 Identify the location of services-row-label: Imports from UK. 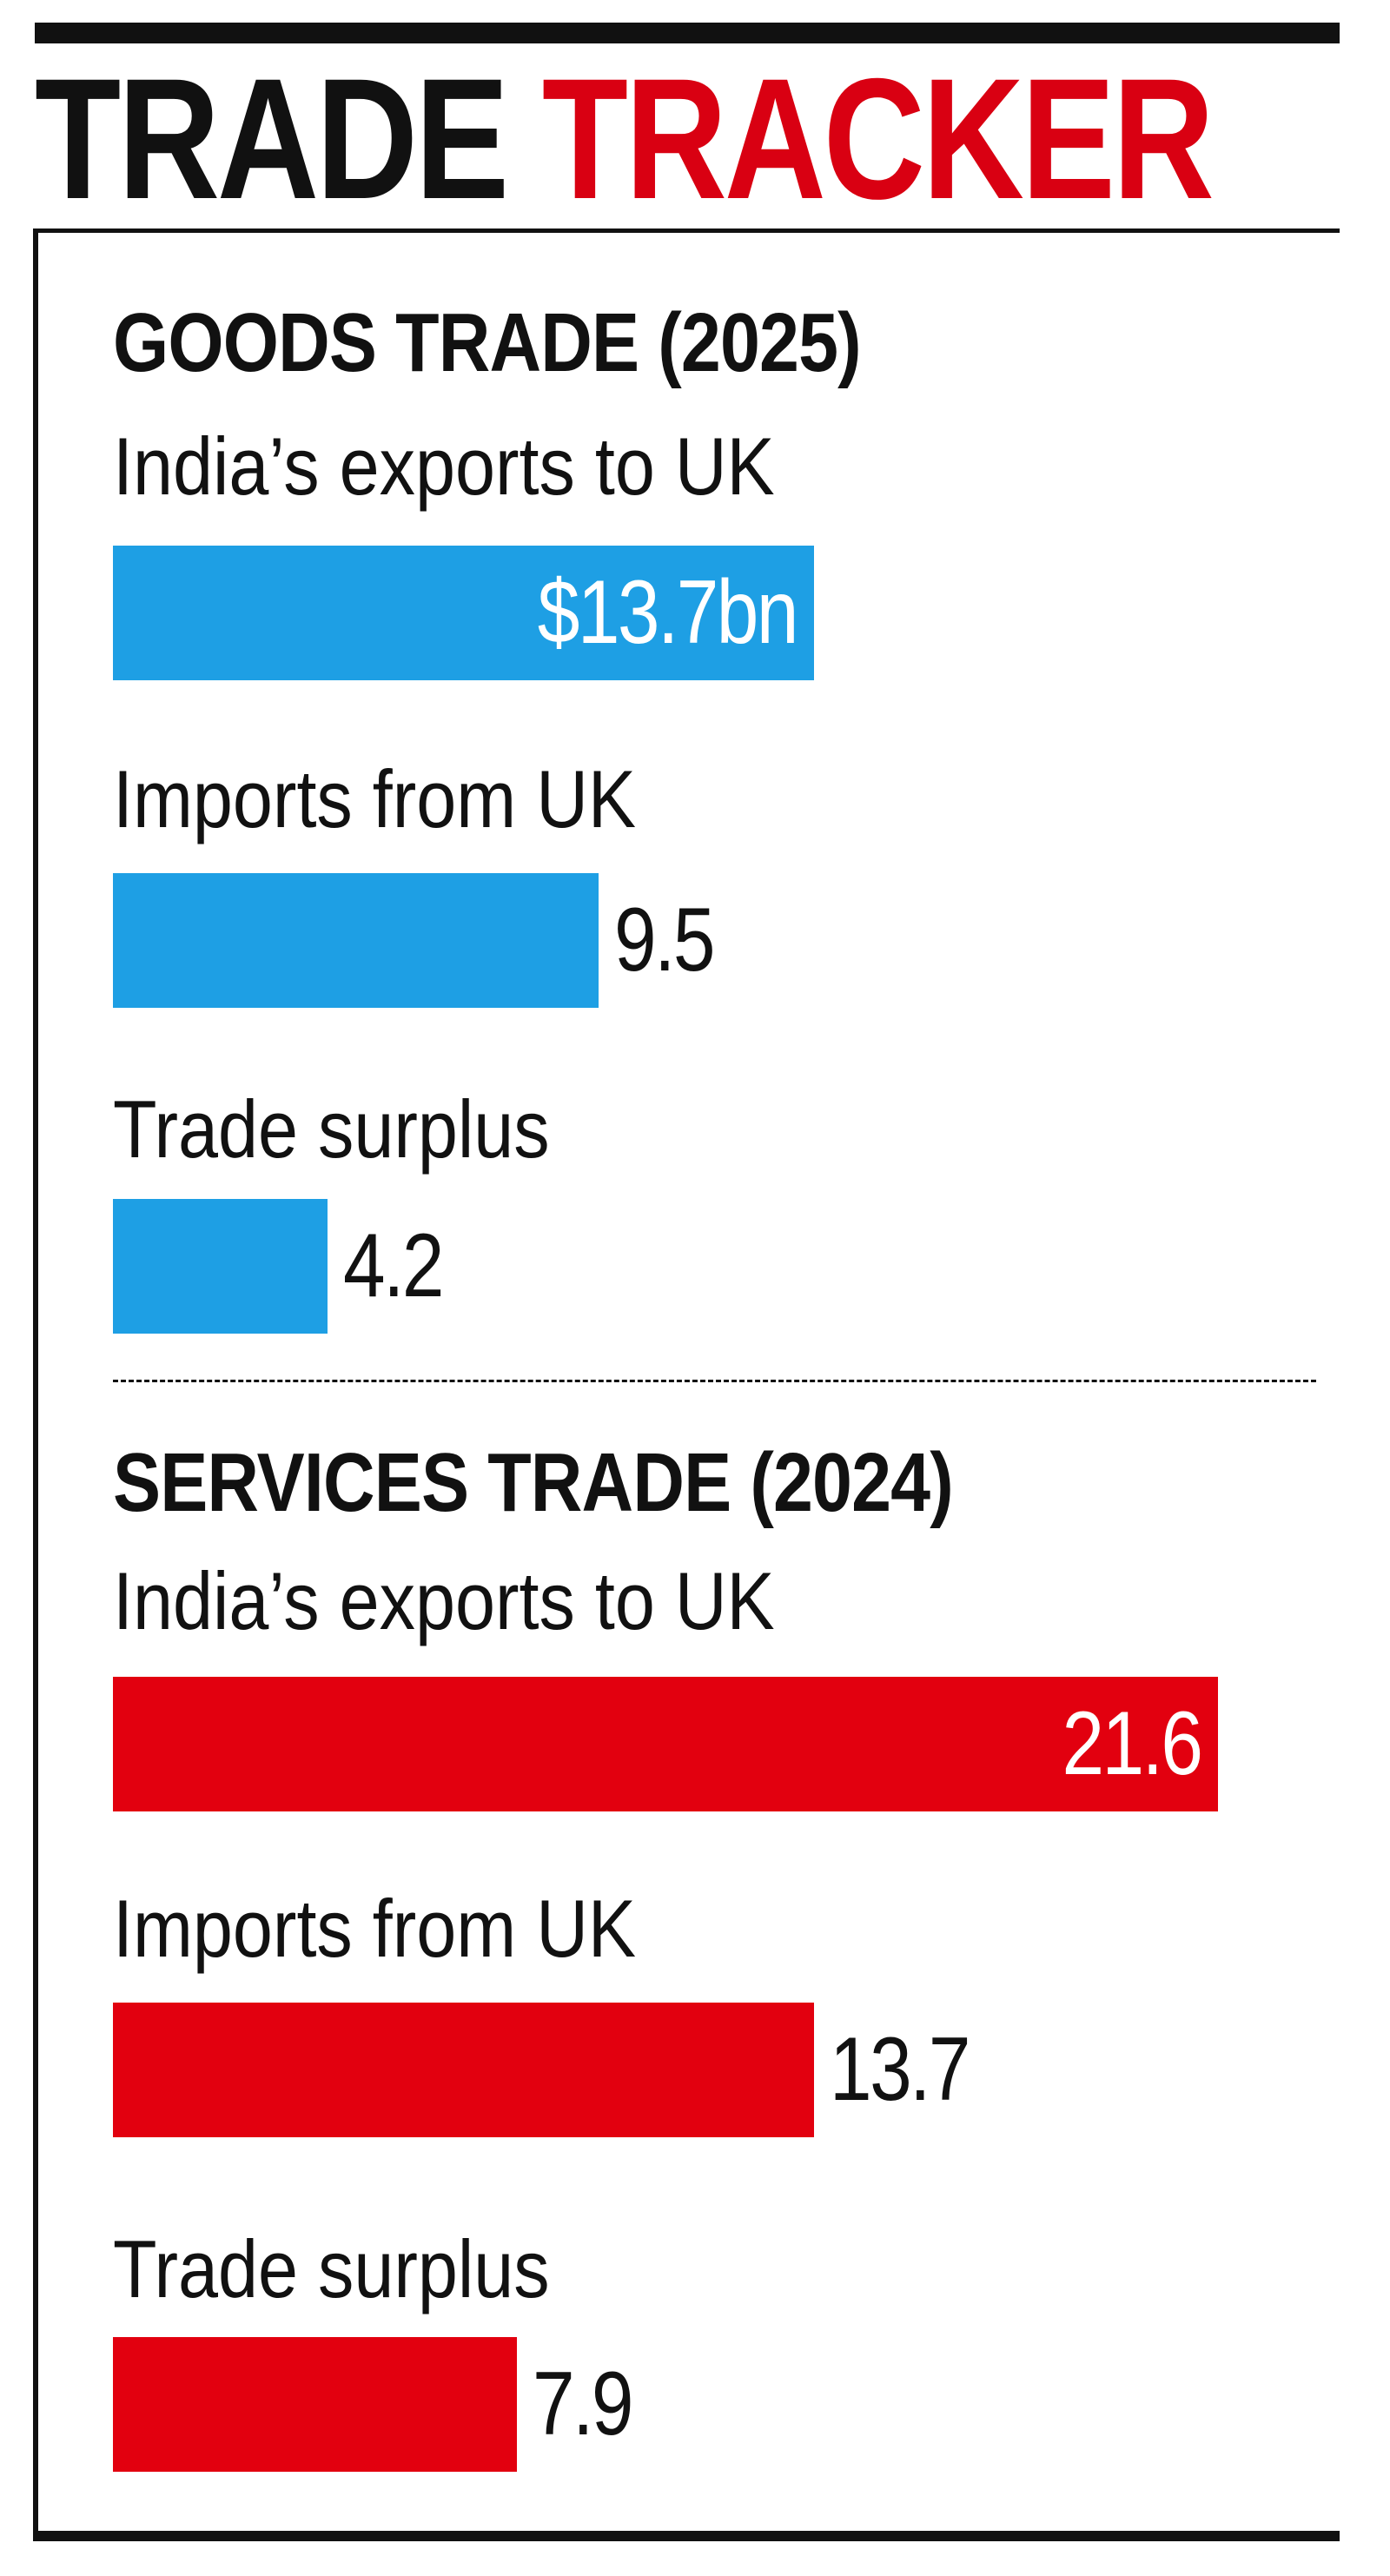
(375, 1928).